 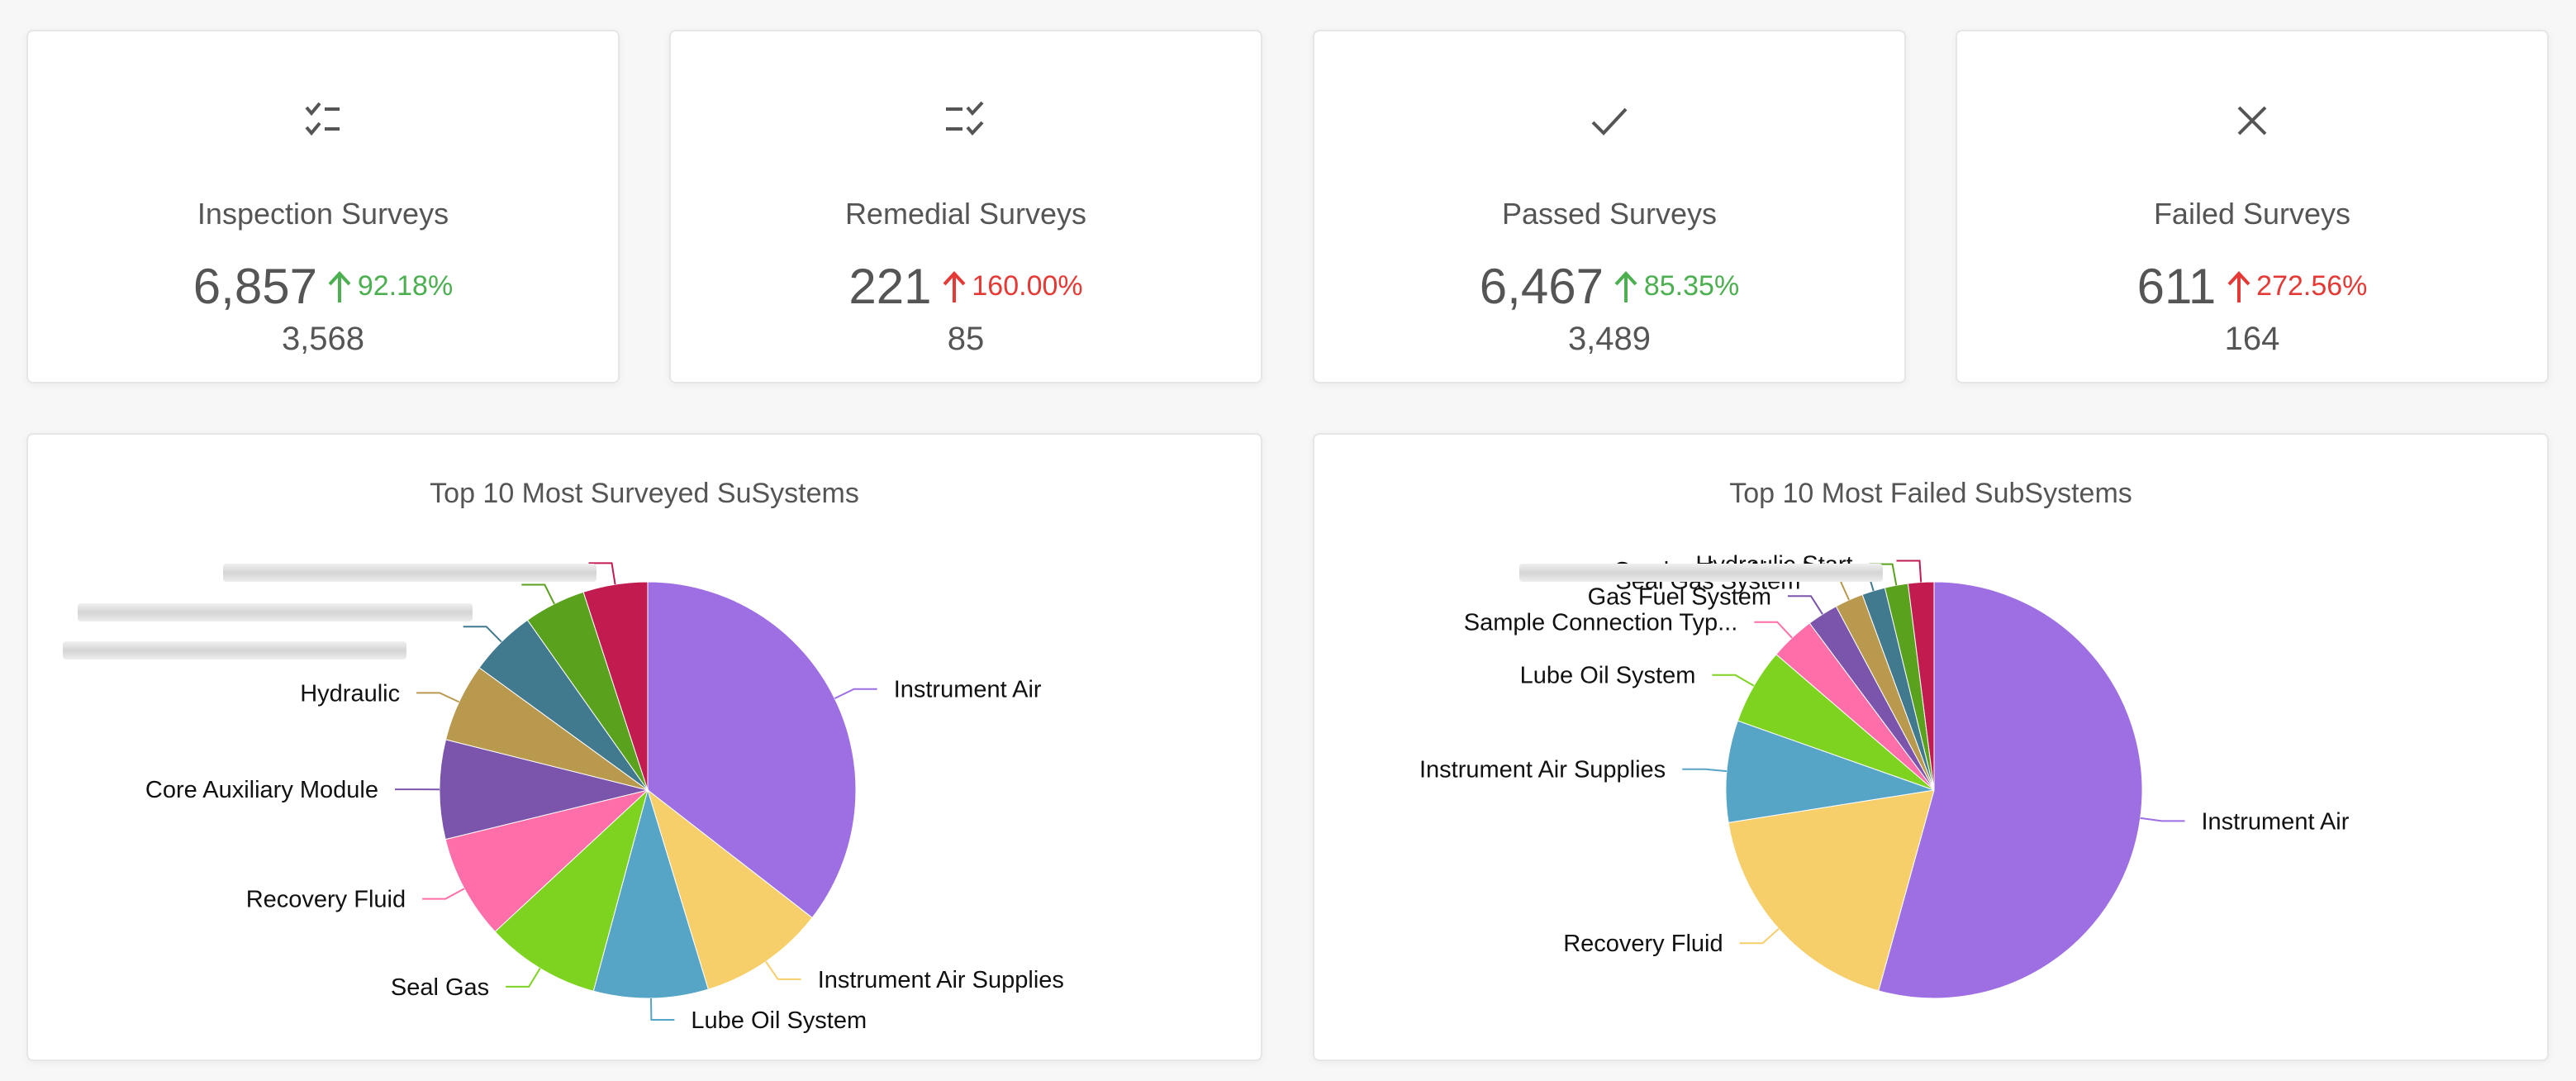 I want to click on chart-title: Top 10 Most Failed SubSystems, so click(x=1930, y=493).